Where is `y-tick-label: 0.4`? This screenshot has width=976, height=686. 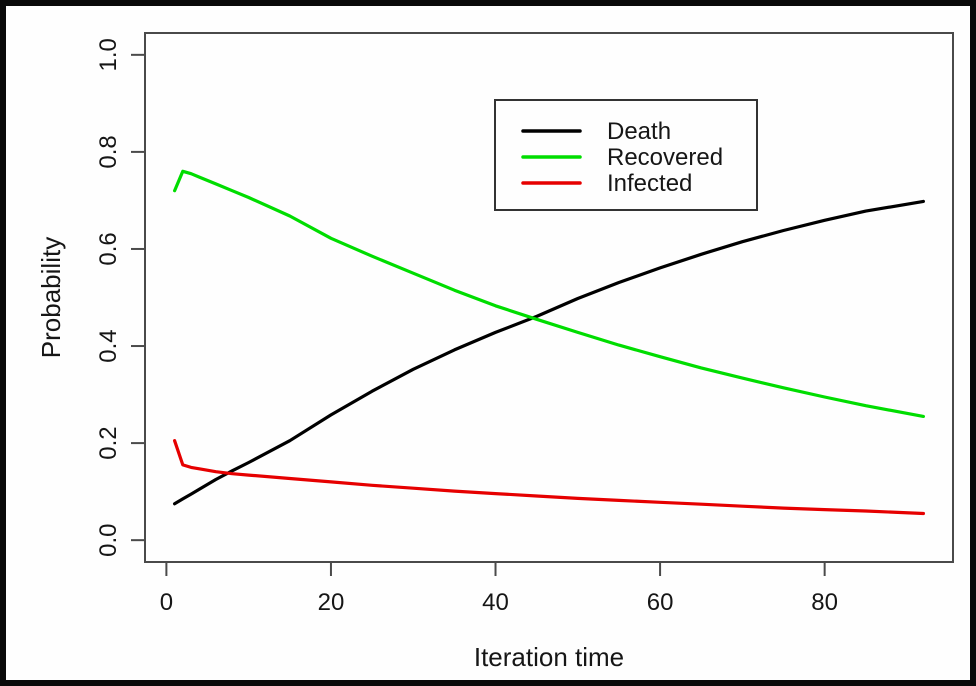
y-tick-label: 0.4 is located at coordinates (108, 345).